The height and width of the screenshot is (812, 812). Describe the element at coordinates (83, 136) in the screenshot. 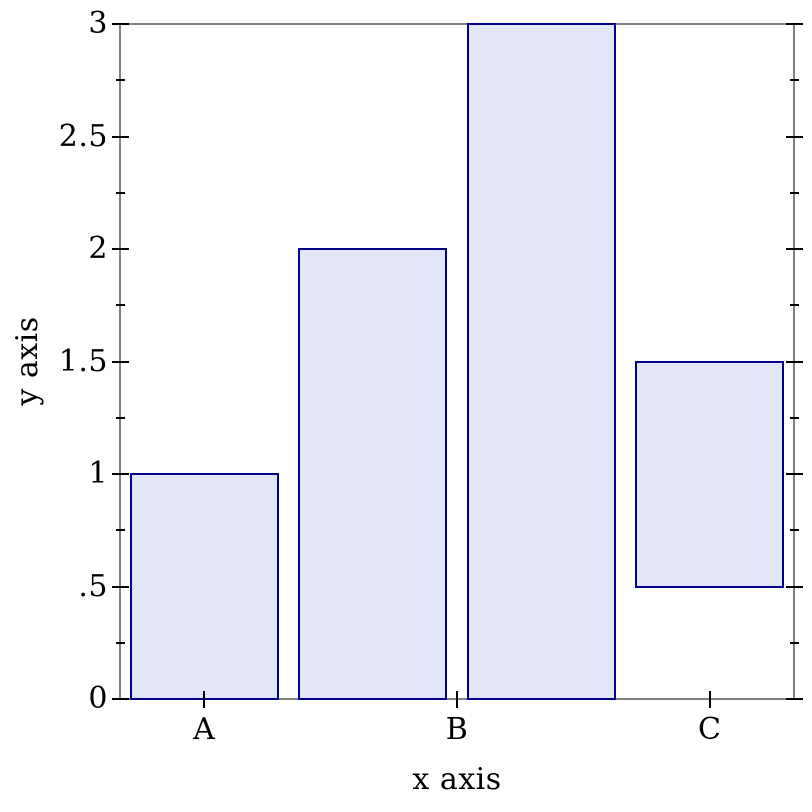

I see `y-tick-label: 2.5` at that location.